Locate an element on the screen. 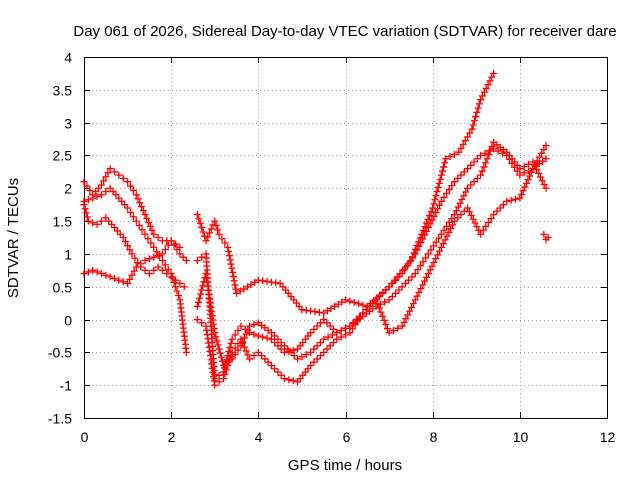  y-tick-label: -1.5 is located at coordinates (60, 419).